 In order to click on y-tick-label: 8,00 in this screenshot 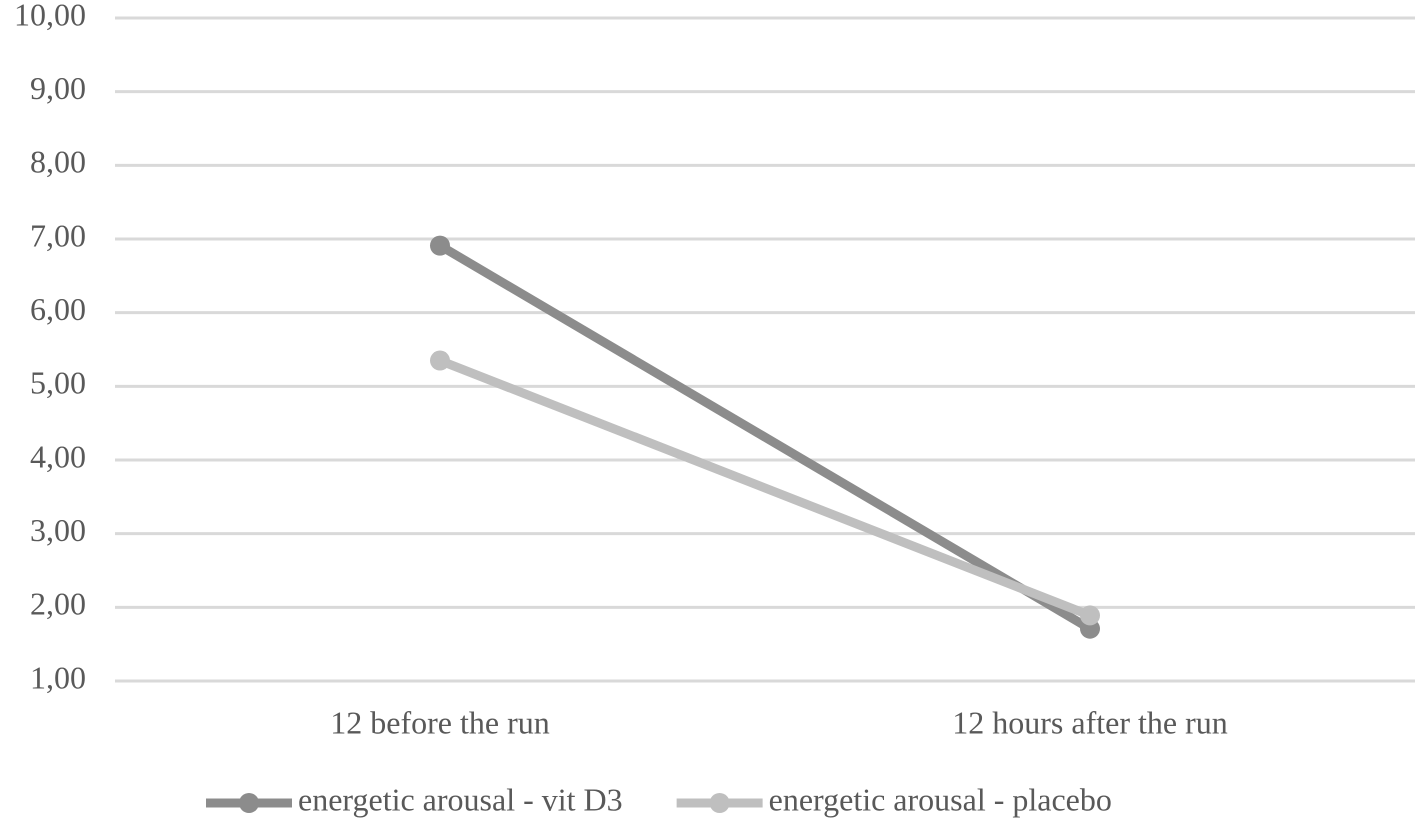, I will do `click(58, 162)`.